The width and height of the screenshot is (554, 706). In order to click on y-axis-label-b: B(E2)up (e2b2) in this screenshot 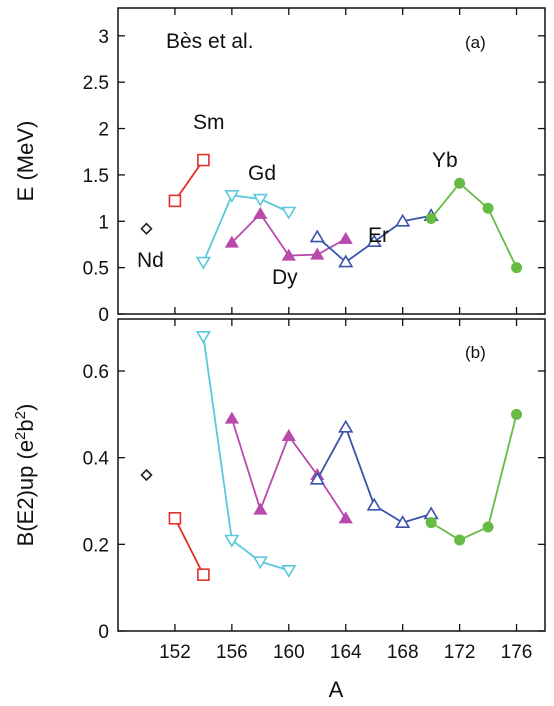, I will do `click(25, 475)`.